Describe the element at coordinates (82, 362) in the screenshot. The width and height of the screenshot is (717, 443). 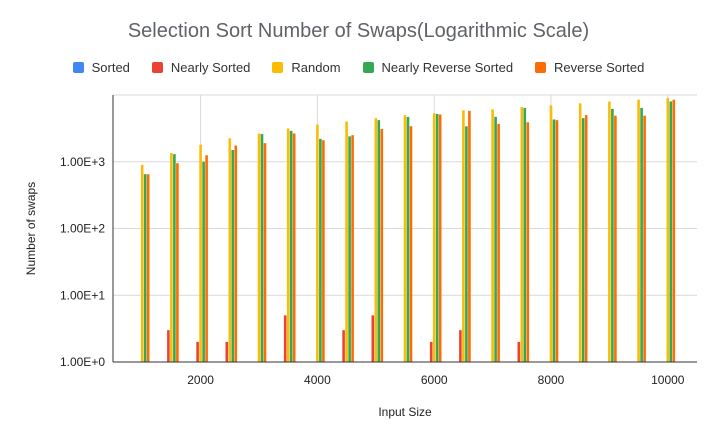
I see `y-tick-label: 1.00E+0` at that location.